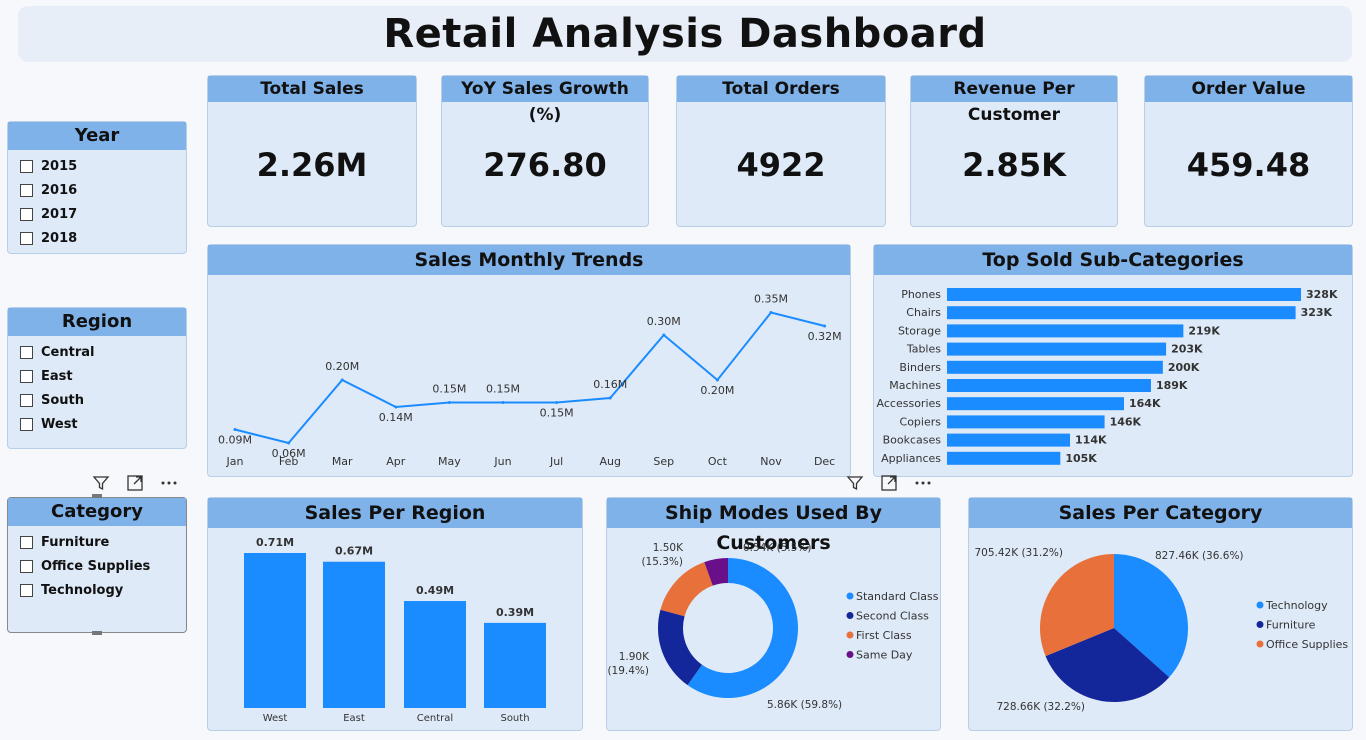 The image size is (1366, 740). Describe the element at coordinates (773, 526) in the screenshot. I see `panel-title: Ship Modes Used By Customers` at that location.